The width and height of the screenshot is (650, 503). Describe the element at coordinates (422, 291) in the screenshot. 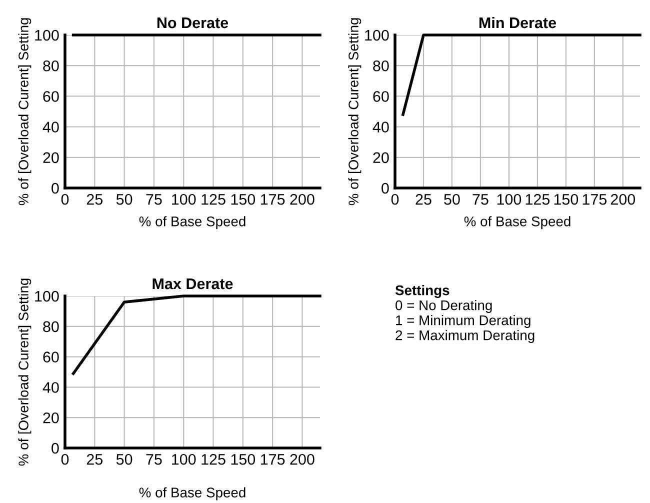

I see `text: Settings` at that location.